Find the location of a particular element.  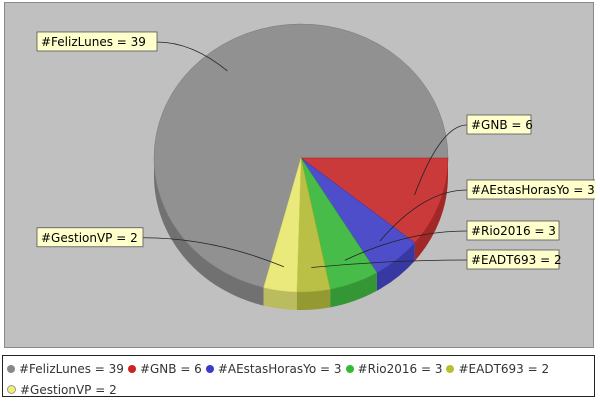

legend-item-1: #GNB = 6 is located at coordinates (164, 369).